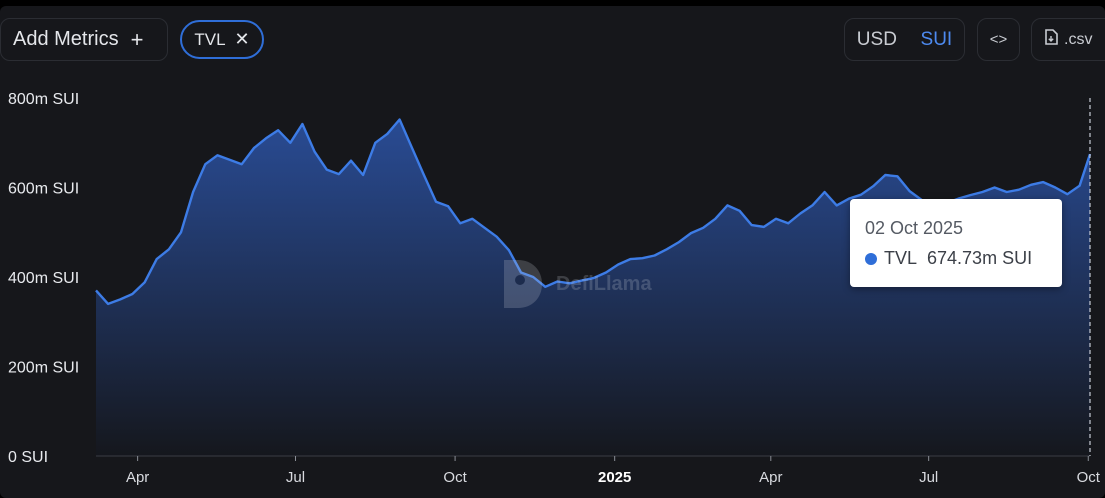 Image resolution: width=1105 pixels, height=498 pixels. Describe the element at coordinates (43, 99) in the screenshot. I see `y-tick-label: 800m SUI` at that location.